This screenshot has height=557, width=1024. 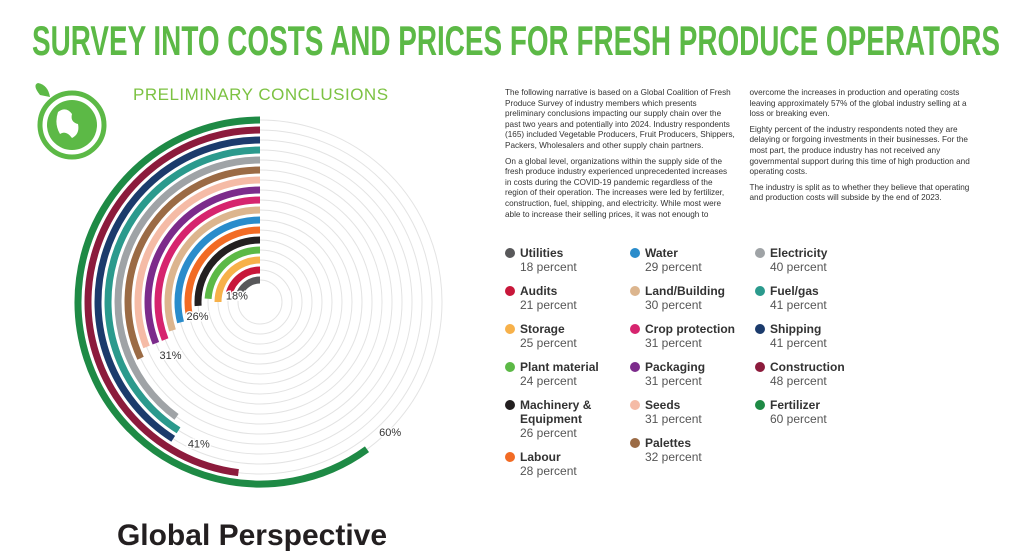 What do you see at coordinates (690, 329) in the screenshot?
I see `legend-label: Crop protection` at bounding box center [690, 329].